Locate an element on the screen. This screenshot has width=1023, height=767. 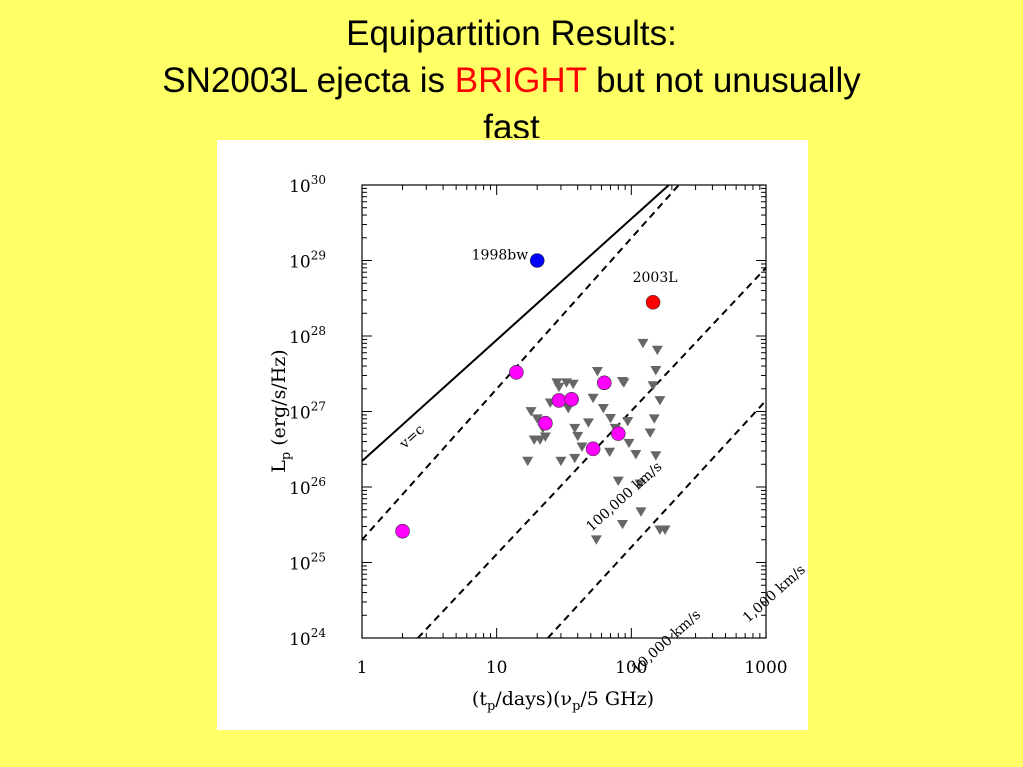
point-label-2003l: 2003L is located at coordinates (655, 278).